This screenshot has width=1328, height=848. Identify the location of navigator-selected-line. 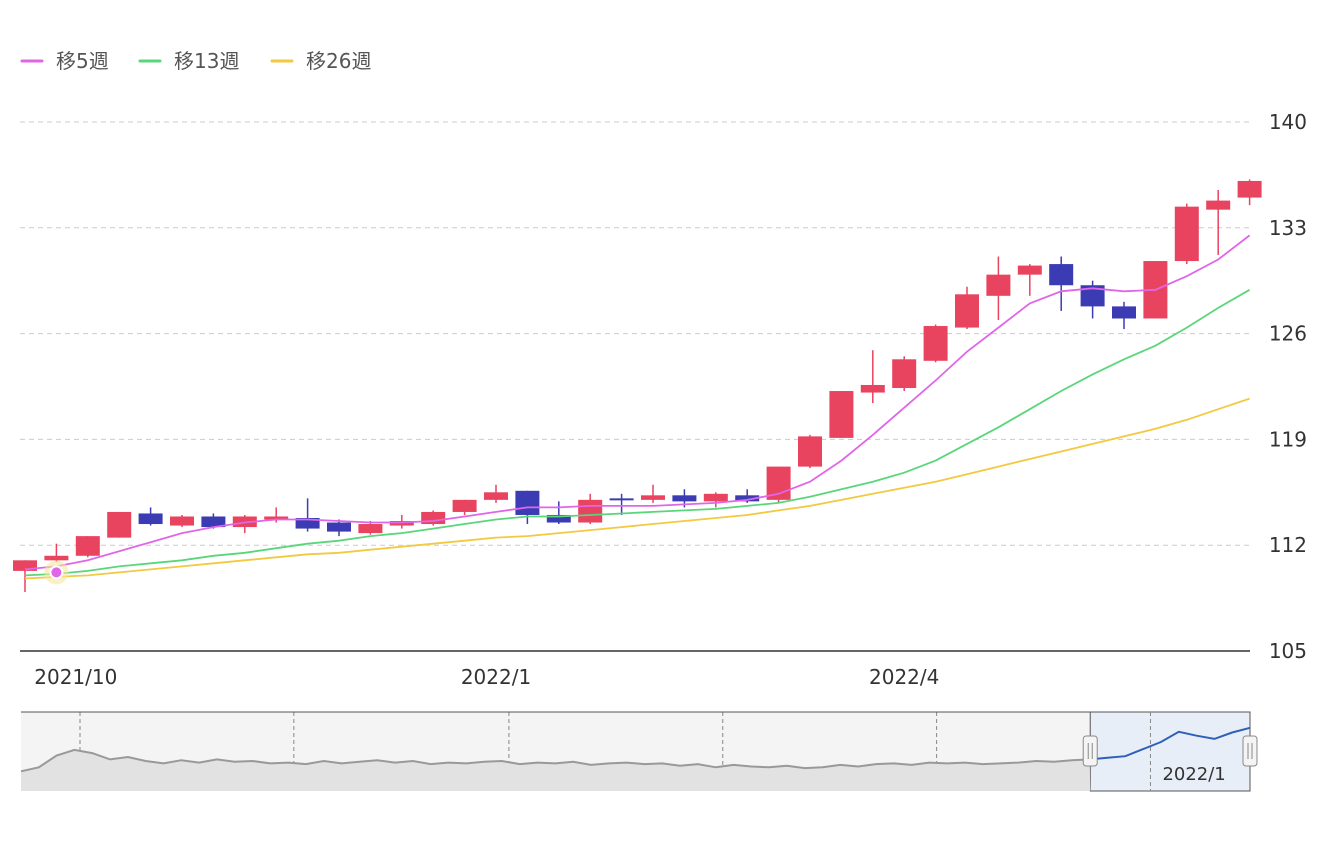
(1170, 743).